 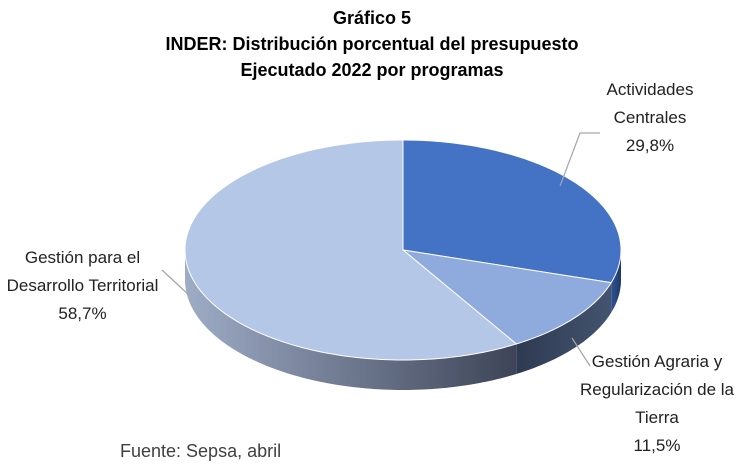 I want to click on source-note: Fuente: Sepsa, abril, so click(x=201, y=451).